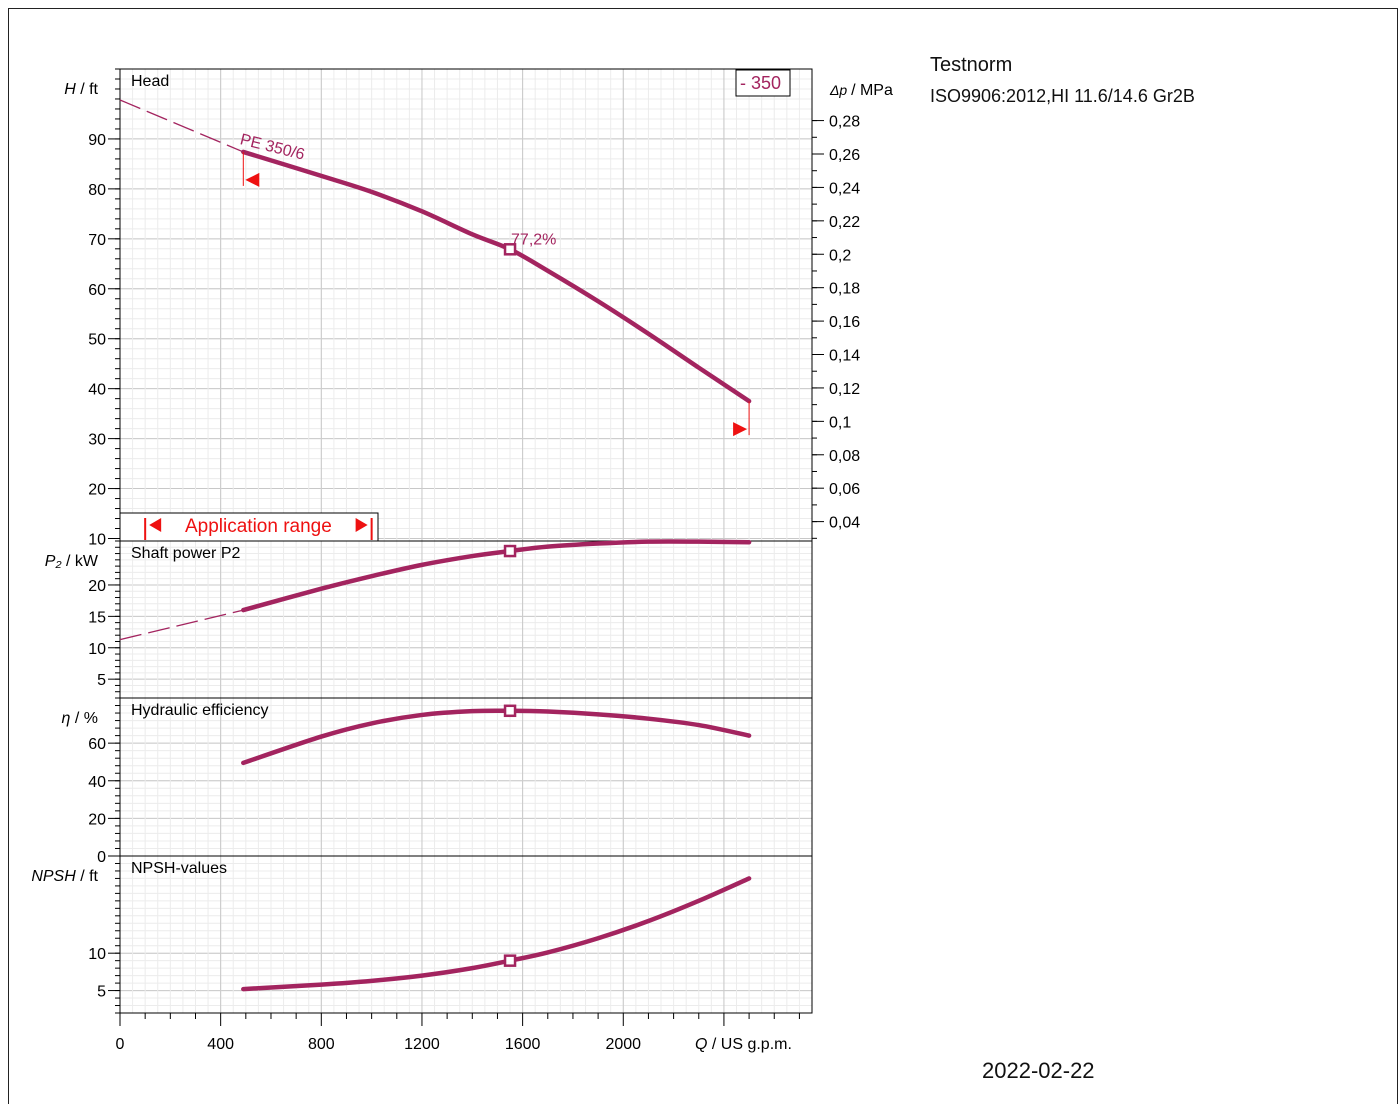 The image size is (1400, 1106). What do you see at coordinates (72, 89) in the screenshot?
I see `y-axis-symbol: H` at bounding box center [72, 89].